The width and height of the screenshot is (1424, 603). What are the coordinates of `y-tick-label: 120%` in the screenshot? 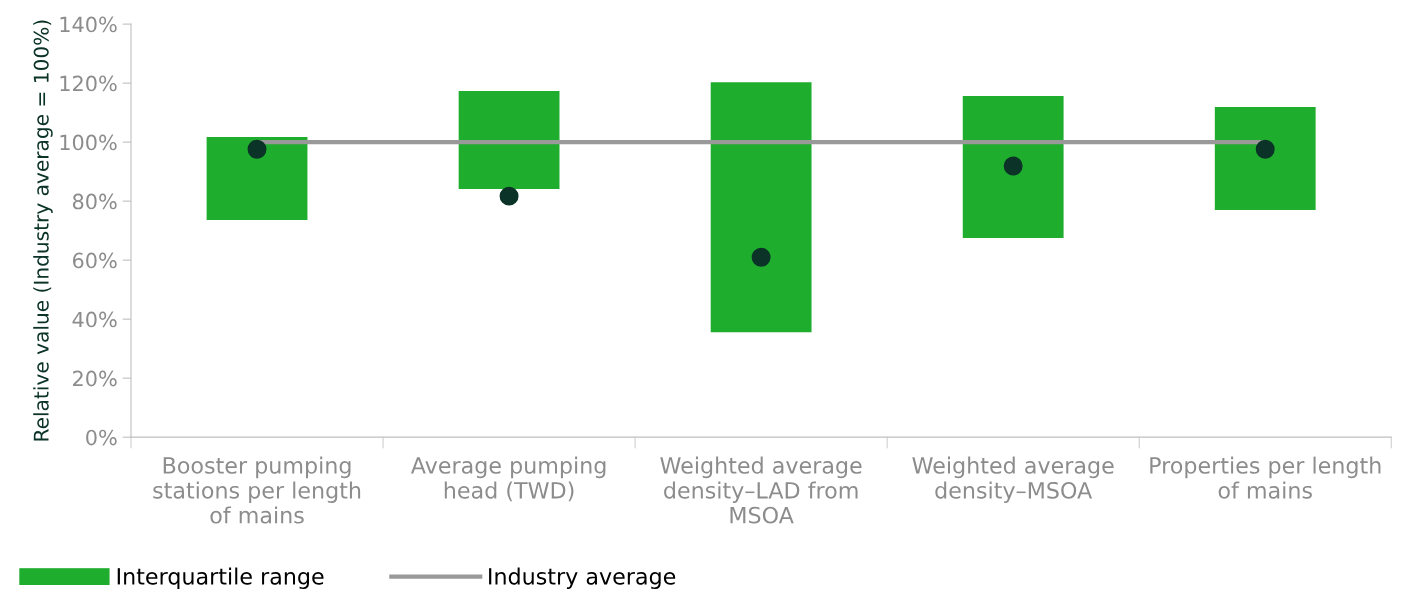 It's located at (88, 83).